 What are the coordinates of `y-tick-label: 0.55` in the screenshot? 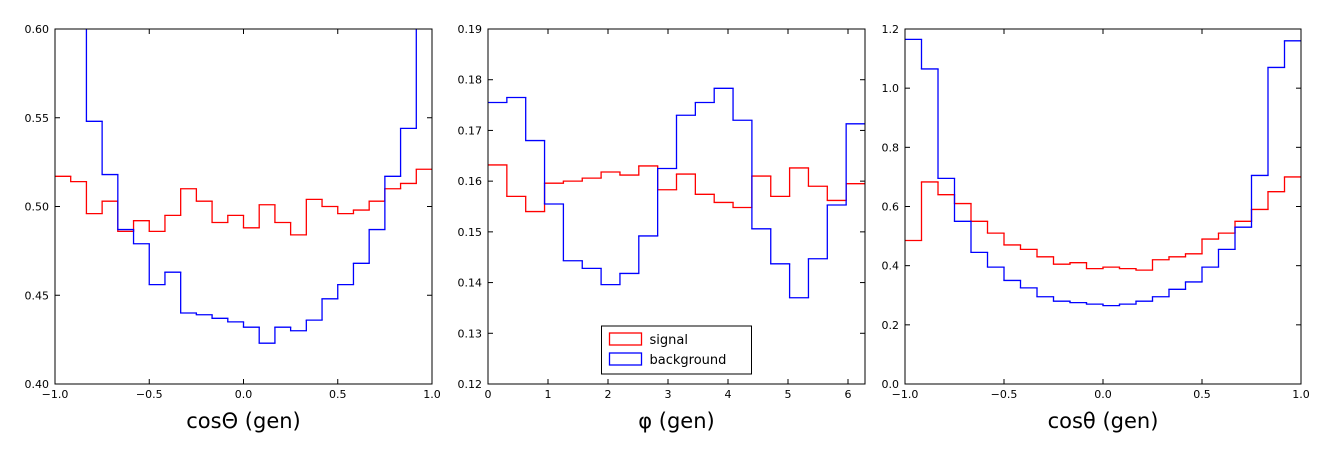 It's located at (37, 118).